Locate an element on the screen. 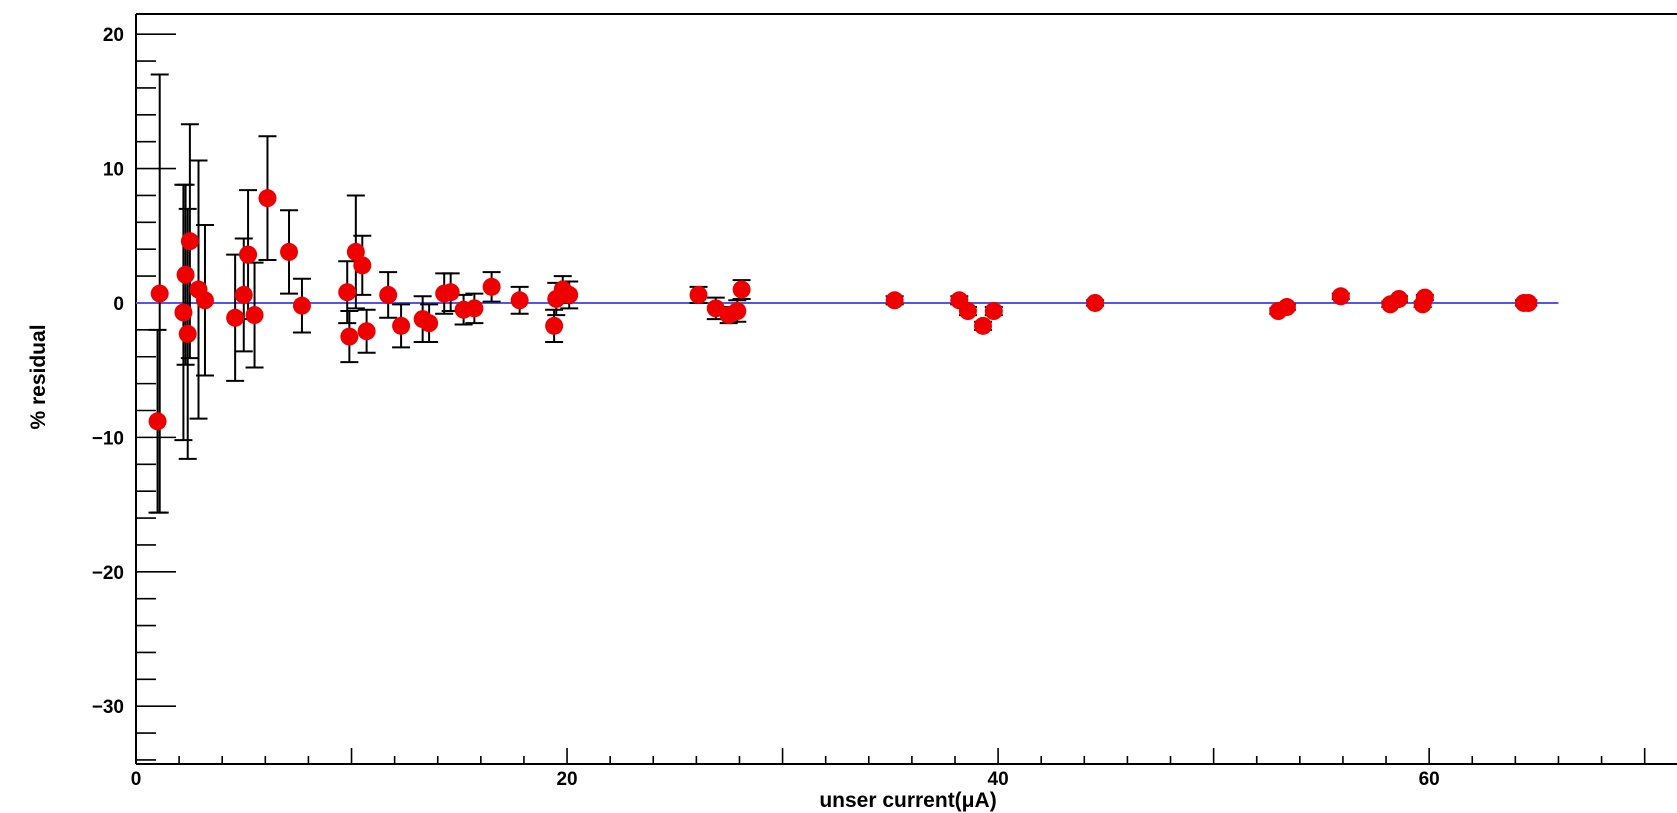 This screenshot has height=813, width=1677. x-tick-label: 20 is located at coordinates (566, 779).